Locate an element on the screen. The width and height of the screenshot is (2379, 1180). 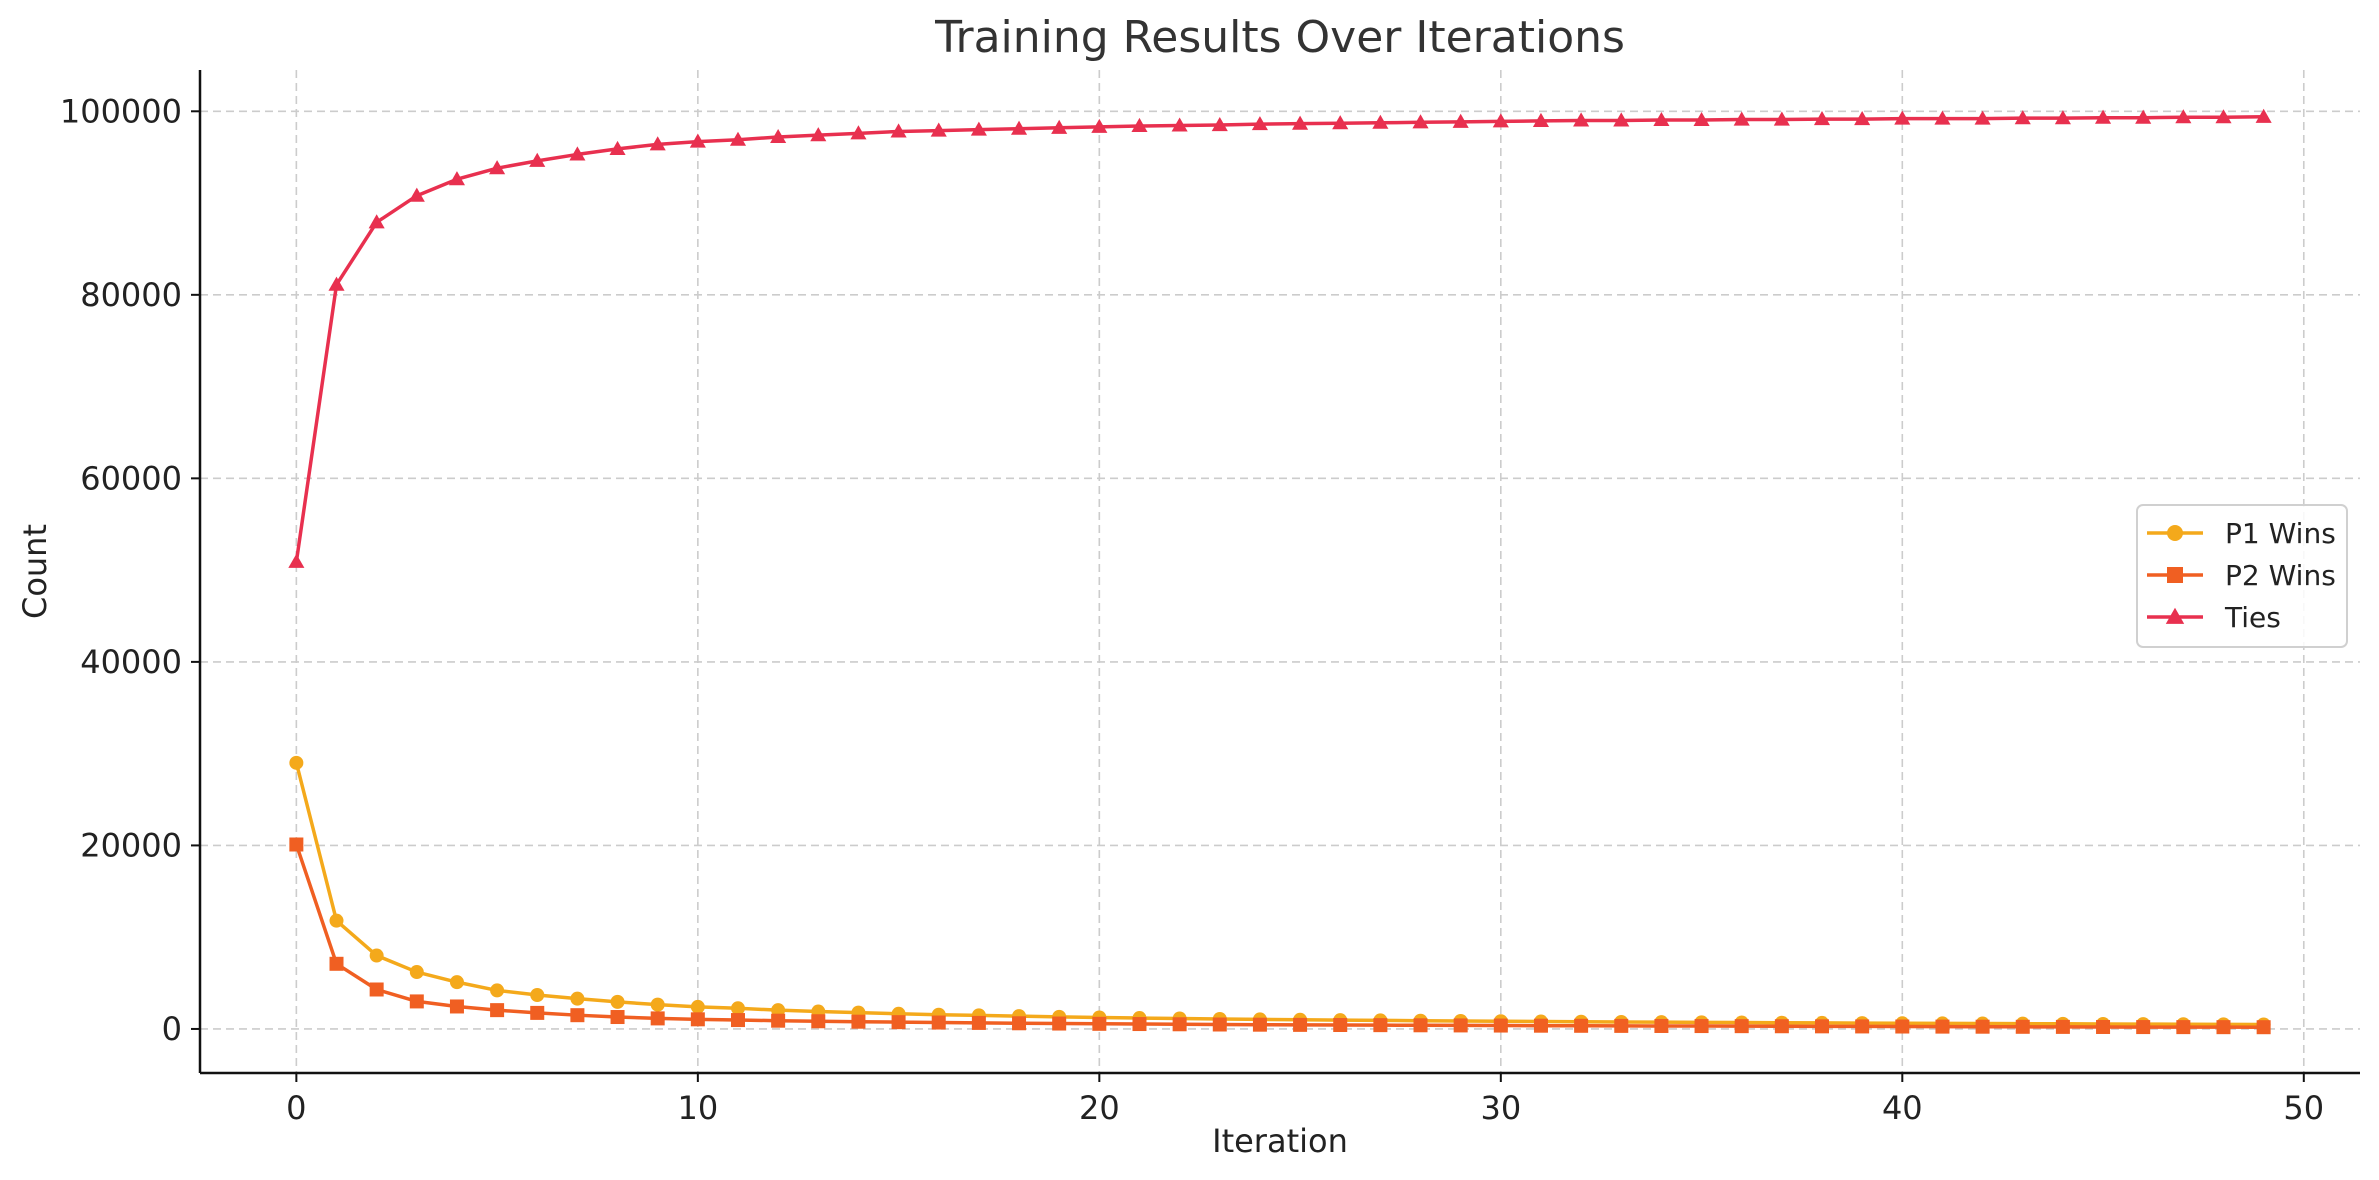
series-p2-wins is located at coordinates (1280, 936).